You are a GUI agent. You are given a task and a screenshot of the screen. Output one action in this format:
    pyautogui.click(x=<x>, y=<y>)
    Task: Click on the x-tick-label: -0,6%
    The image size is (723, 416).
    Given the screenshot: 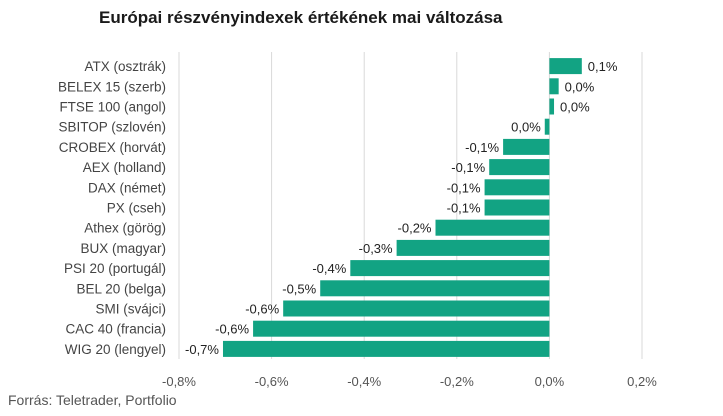 What is the action you would take?
    pyautogui.click(x=272, y=381)
    